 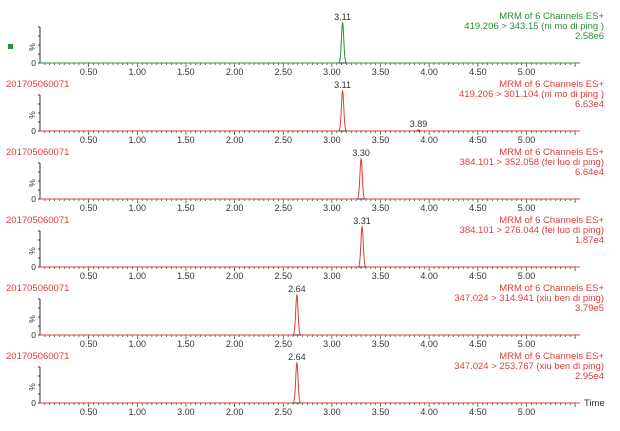 What do you see at coordinates (532, 230) in the screenshot?
I see `panel-transition: 384.101 > 276.044 (fei luo di ping)` at bounding box center [532, 230].